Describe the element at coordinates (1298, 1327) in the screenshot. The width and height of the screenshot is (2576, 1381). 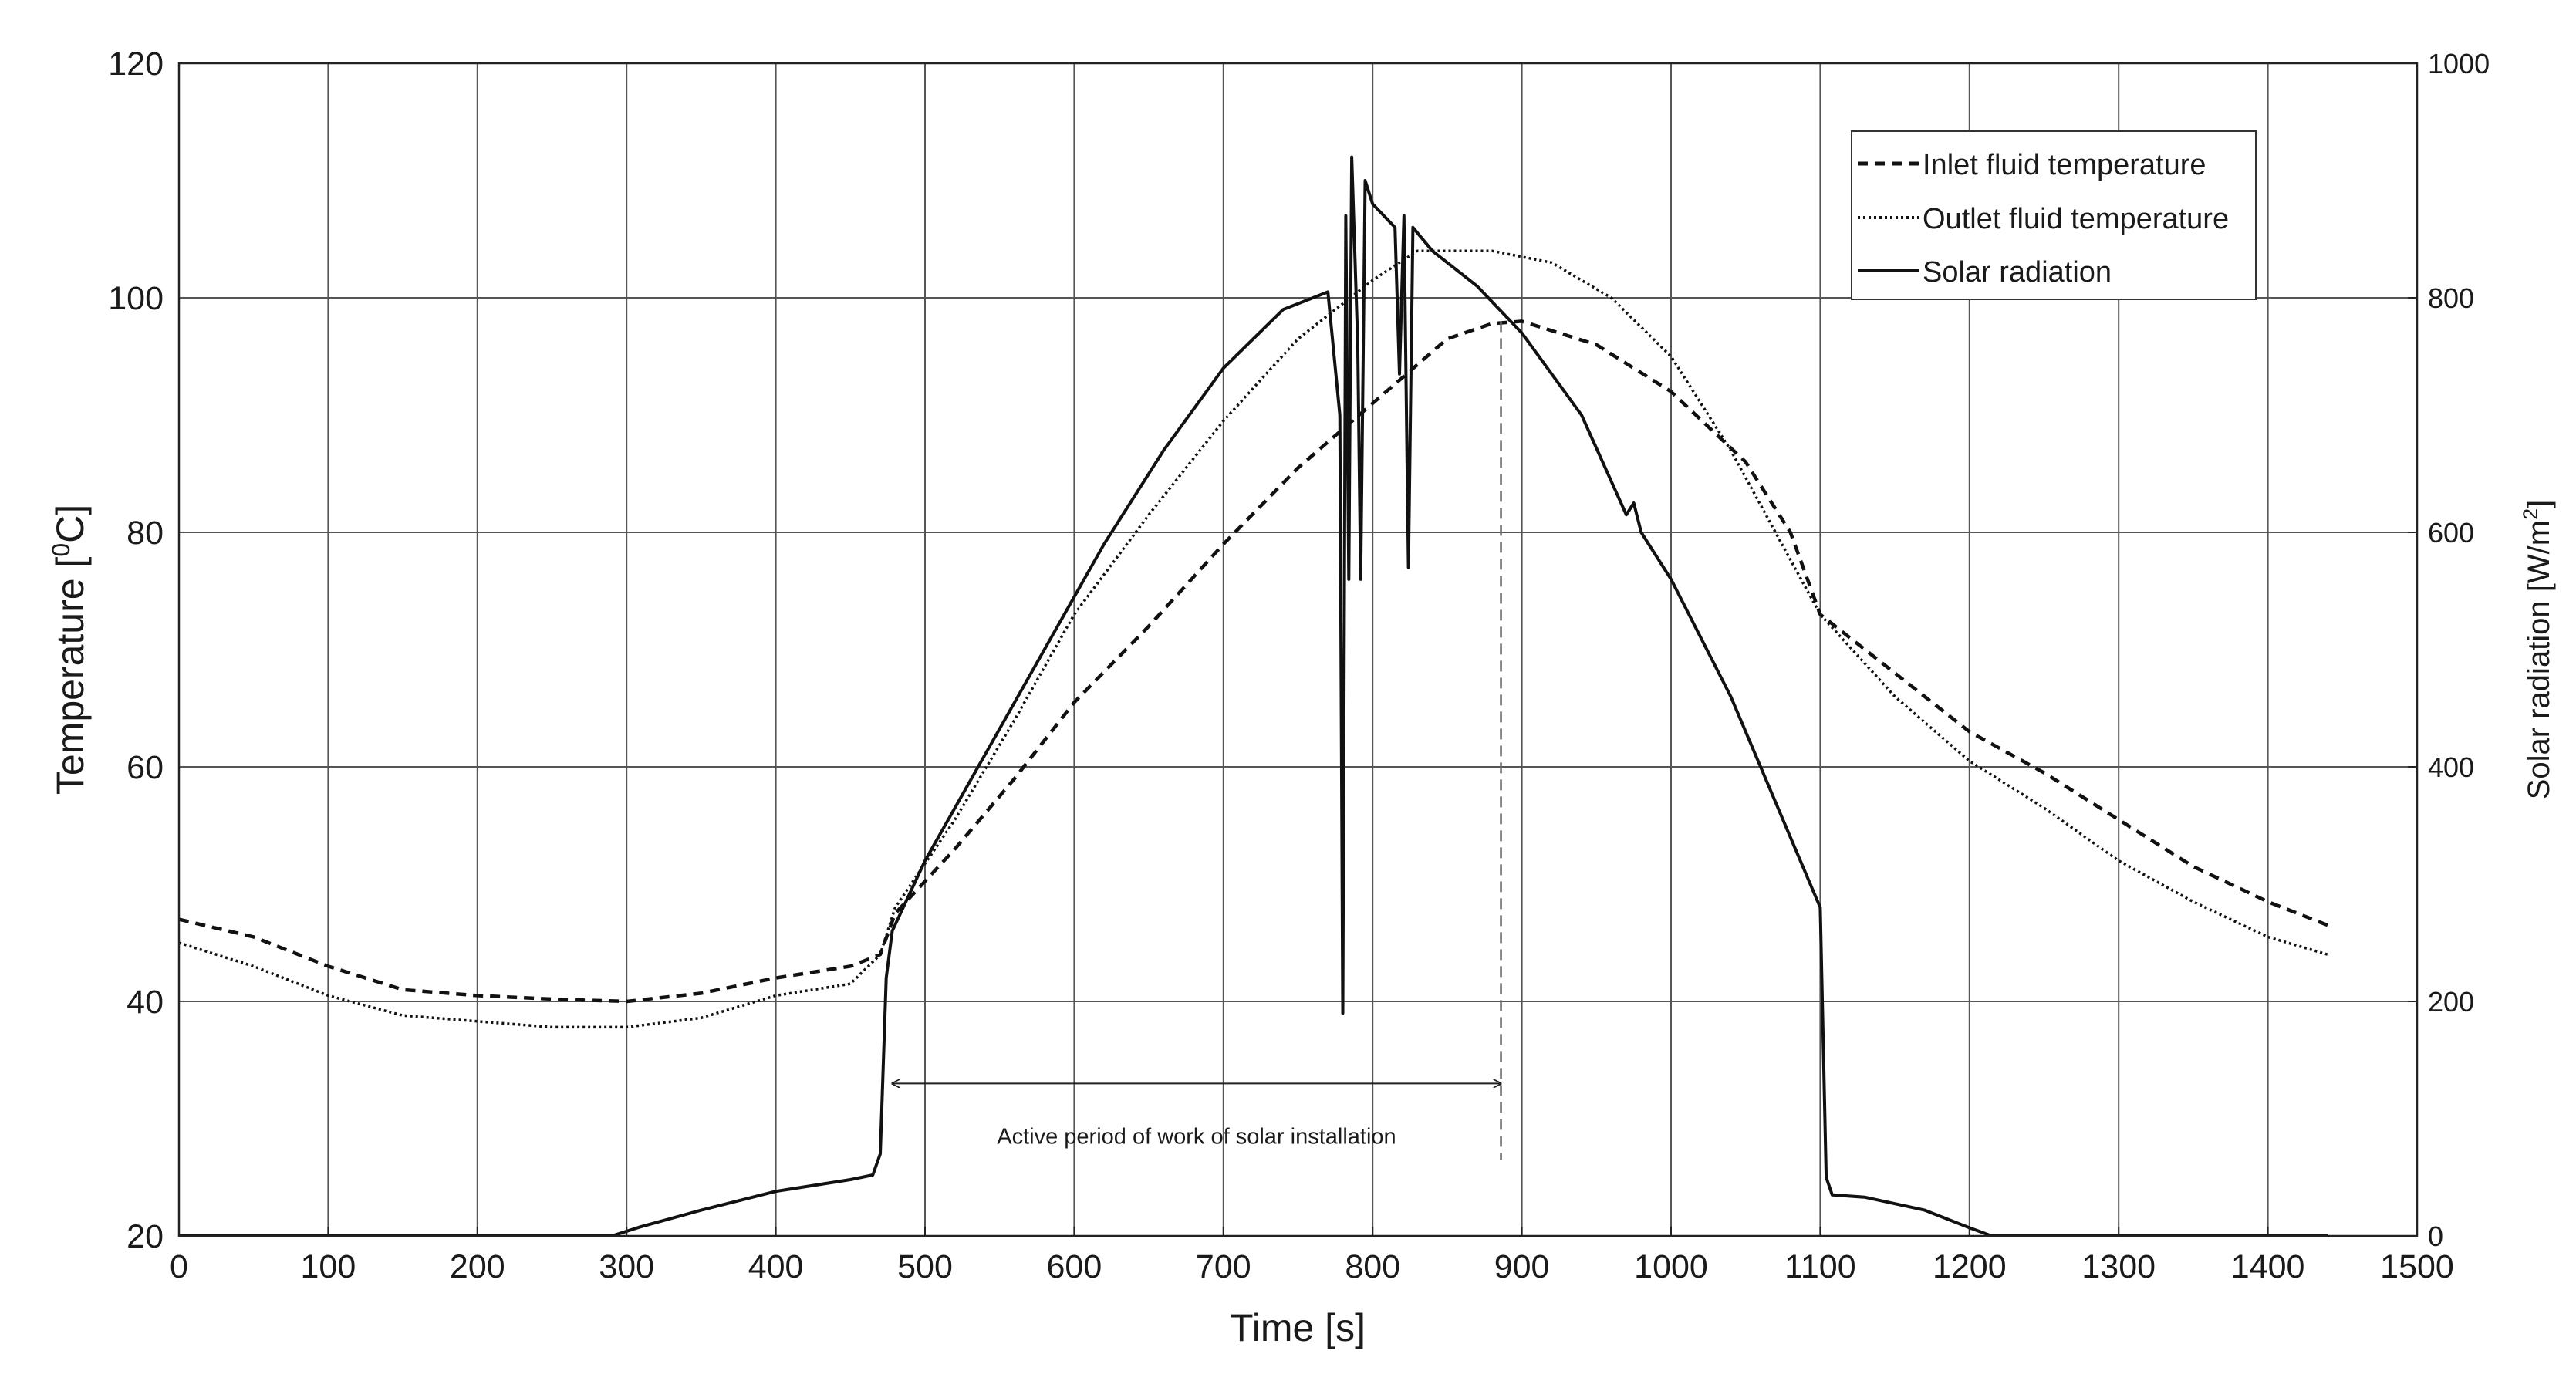
I see `x-axis-title: Time [s]` at that location.